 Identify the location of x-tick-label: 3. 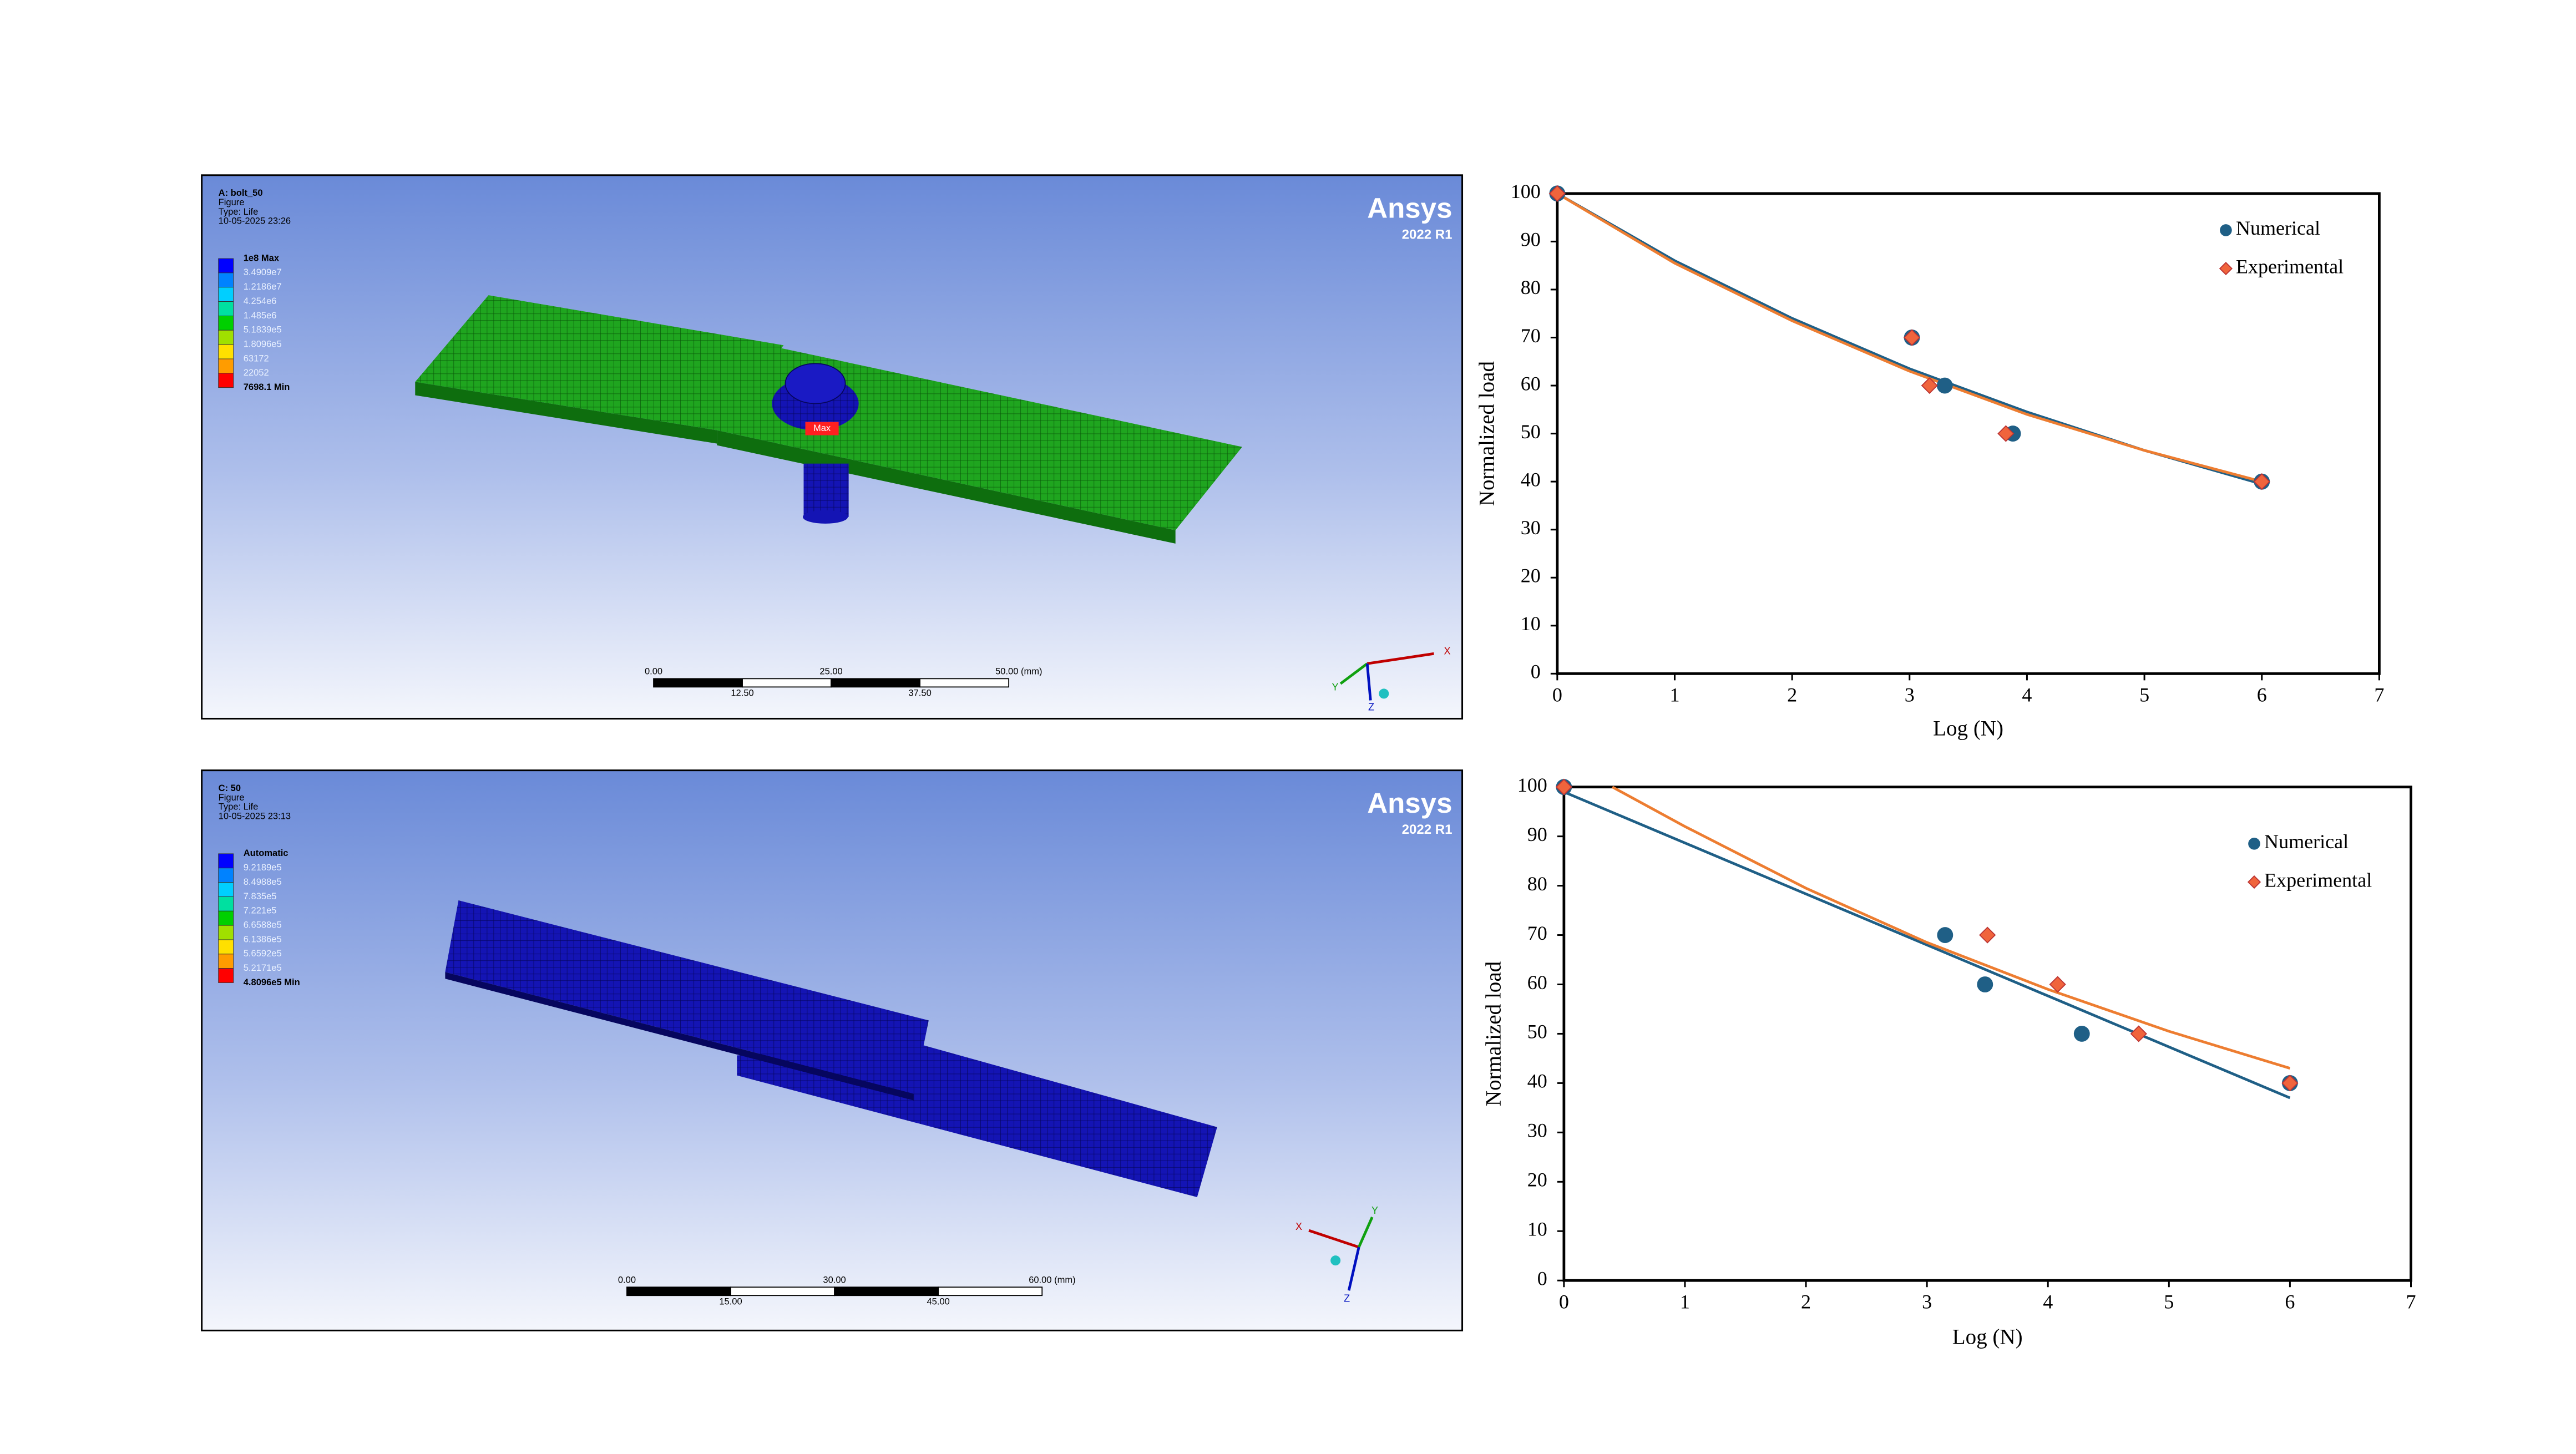
(1927, 1302).